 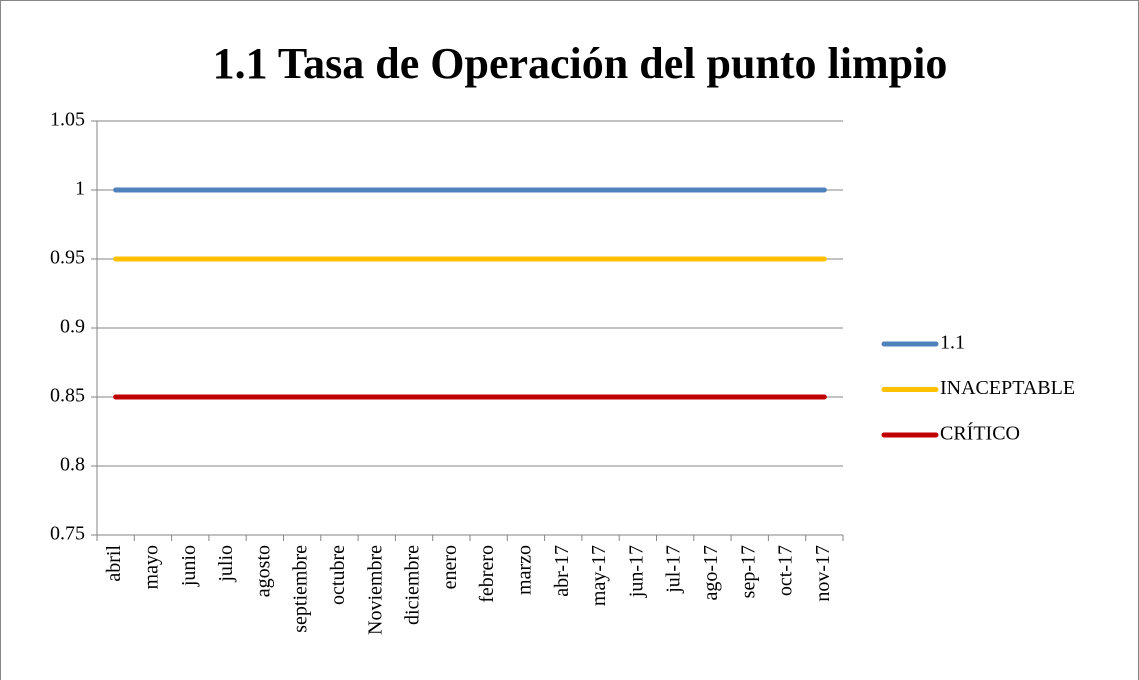 What do you see at coordinates (114, 563) in the screenshot?
I see `x-tick-label: abril` at bounding box center [114, 563].